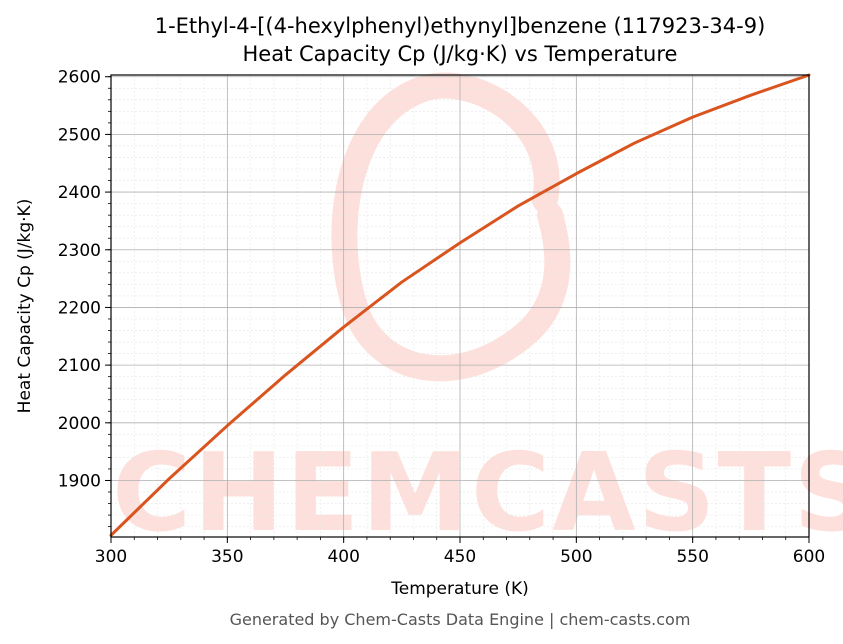 The height and width of the screenshot is (644, 843). I want to click on watermark-swirl, so click(451, 227).